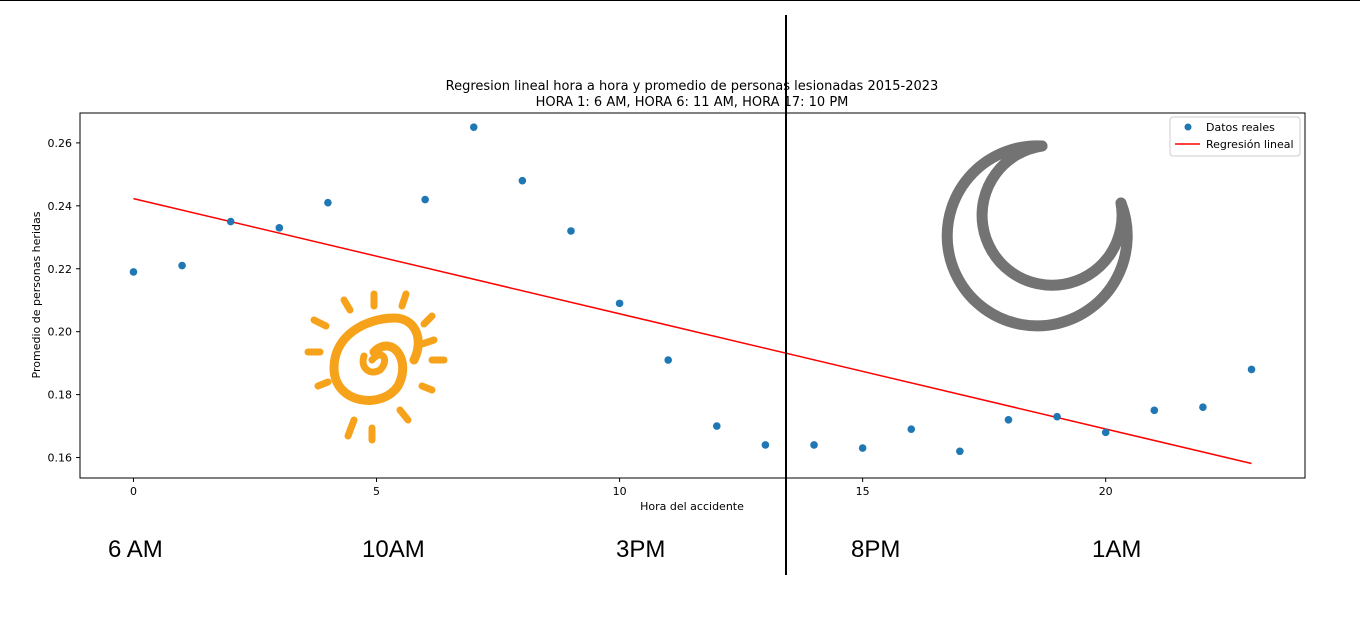 The width and height of the screenshot is (1360, 621). What do you see at coordinates (376, 367) in the screenshot?
I see `sun-icon` at bounding box center [376, 367].